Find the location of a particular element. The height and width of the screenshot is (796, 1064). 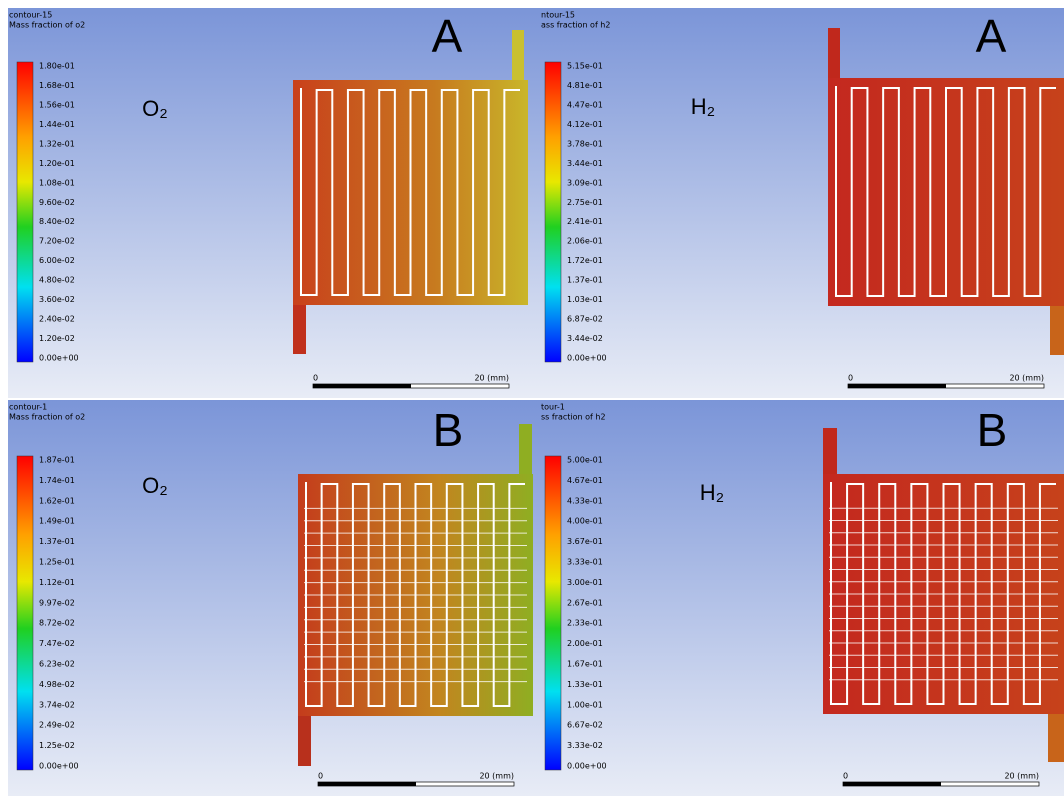

colorbar-label: 9.60e-02 is located at coordinates (57, 202).